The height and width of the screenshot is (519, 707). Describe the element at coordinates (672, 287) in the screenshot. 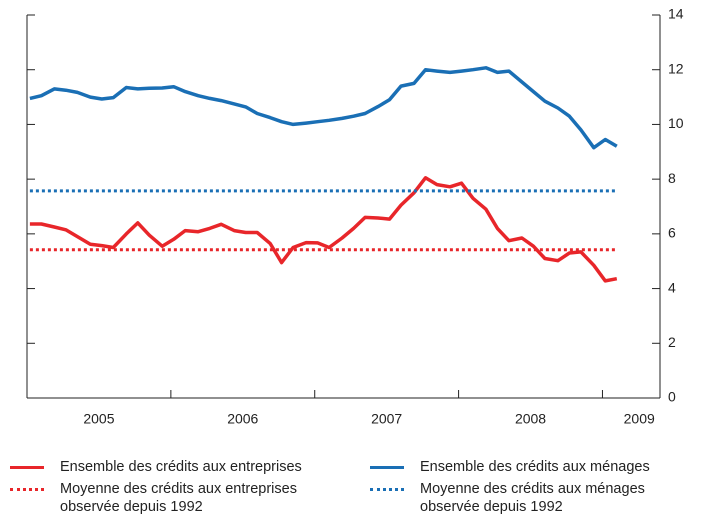

I see `y-tick-label: 4` at that location.